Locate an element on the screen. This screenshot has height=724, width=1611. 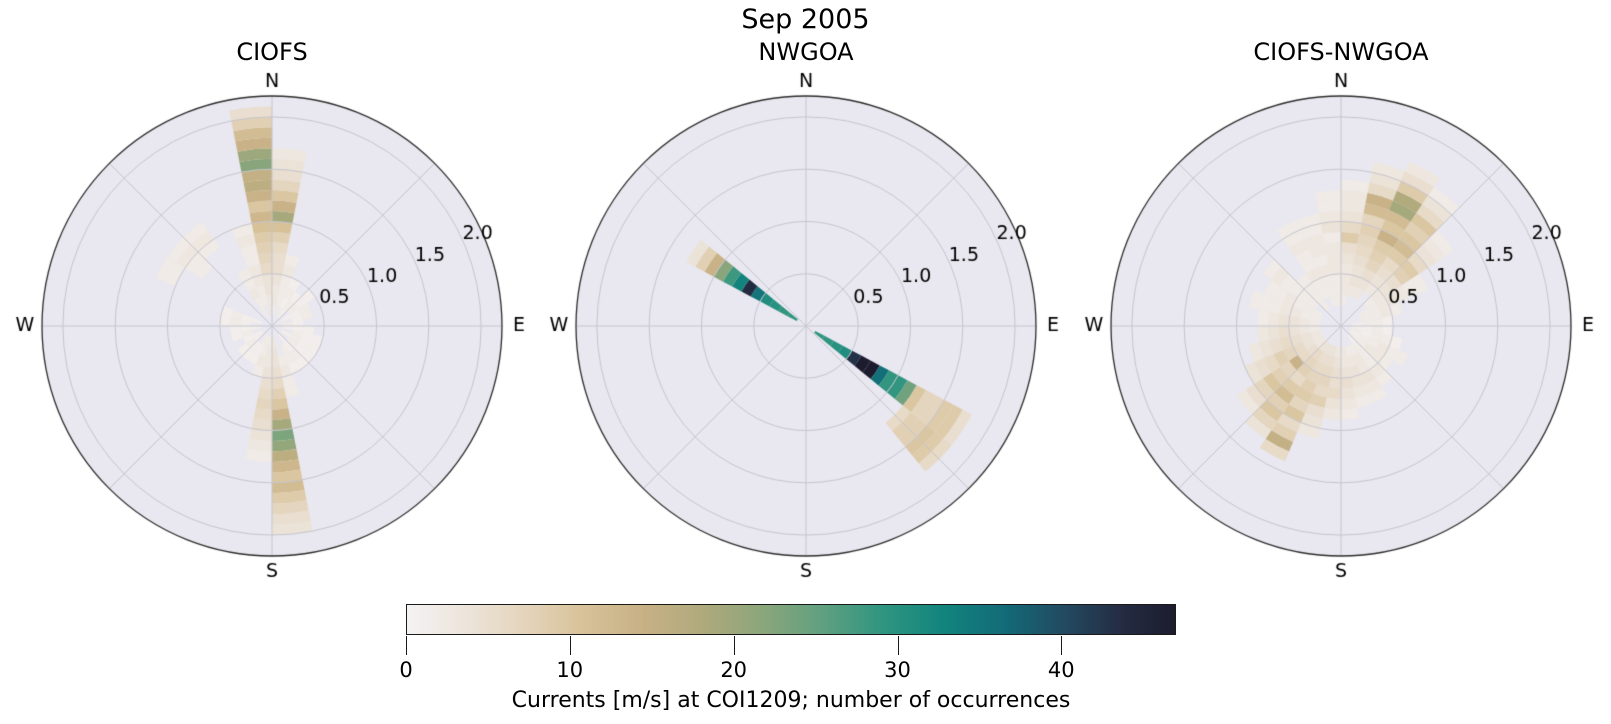
colorbar-tick-label: 10 is located at coordinates (570, 670).